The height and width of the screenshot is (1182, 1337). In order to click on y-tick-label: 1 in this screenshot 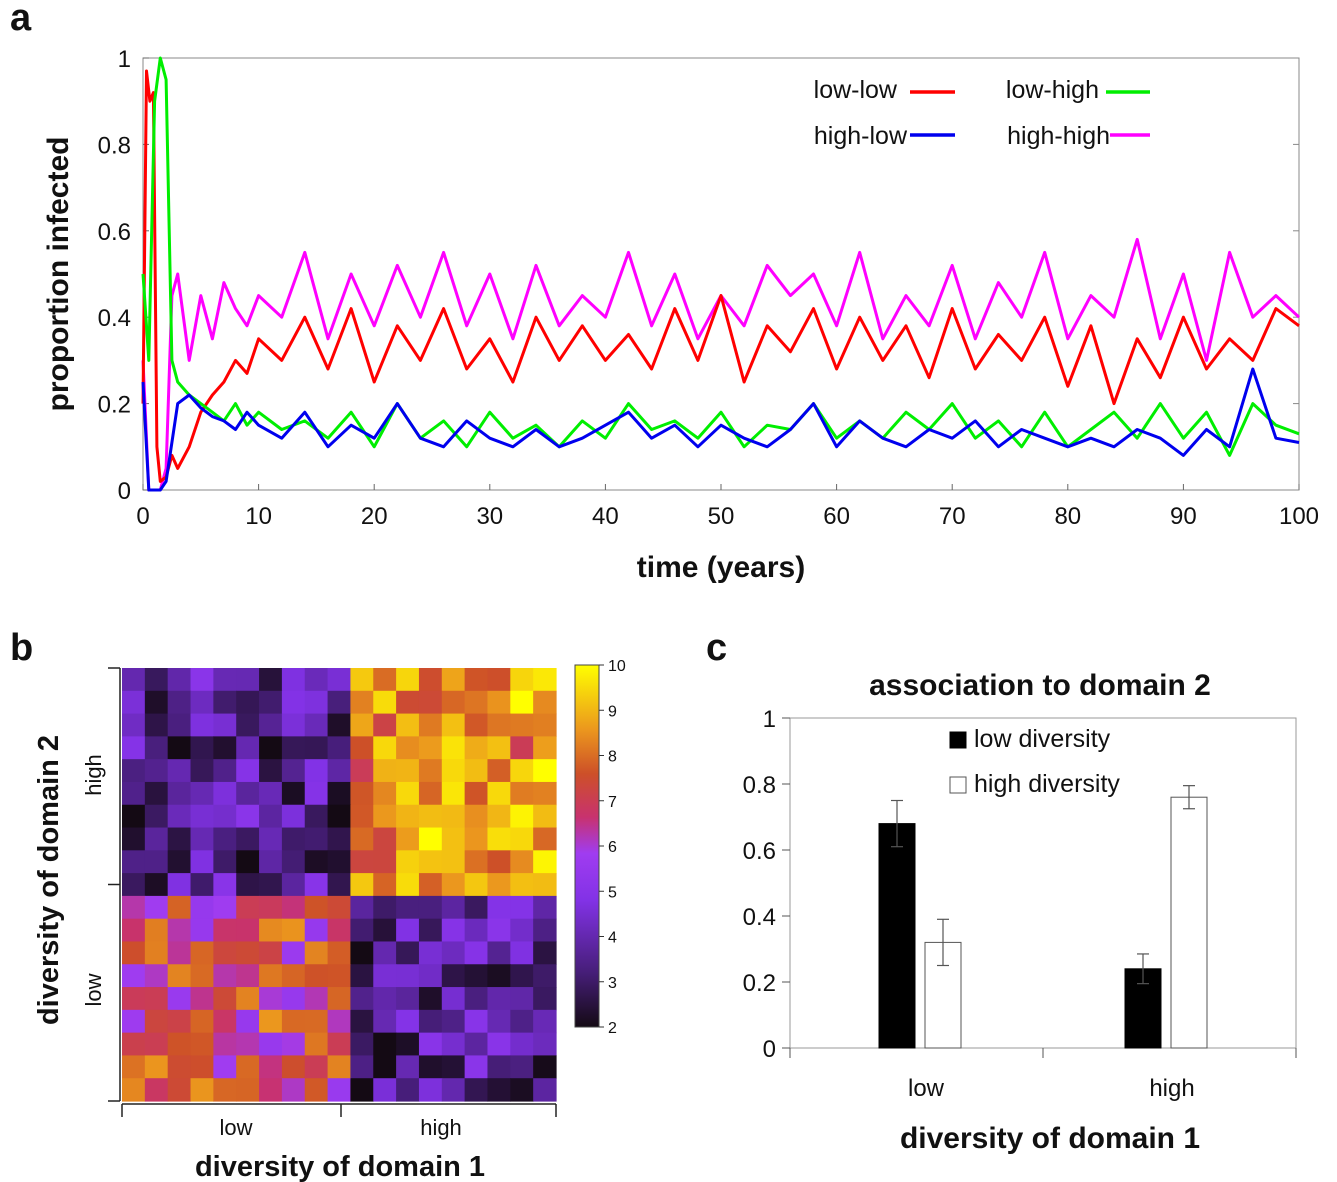, I will do `click(124, 59)`.